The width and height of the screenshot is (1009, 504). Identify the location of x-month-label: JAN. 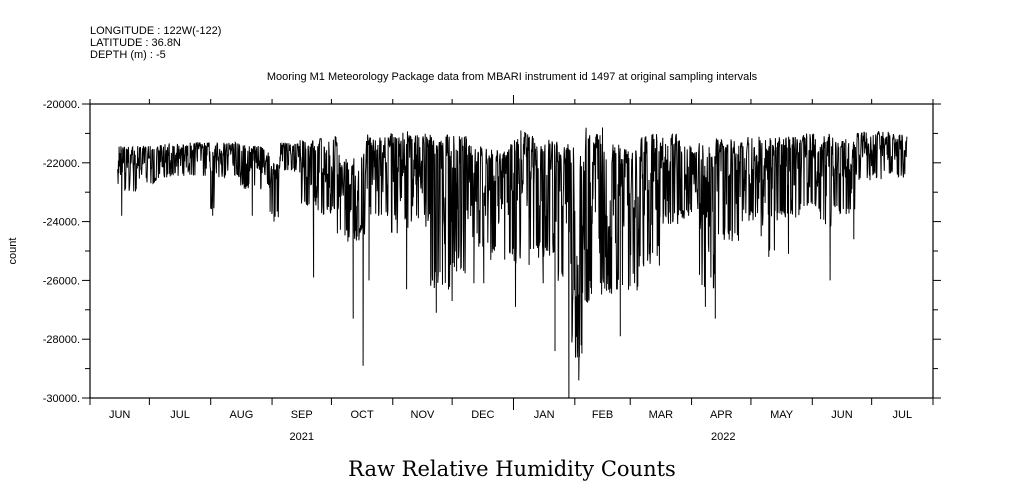
(544, 415).